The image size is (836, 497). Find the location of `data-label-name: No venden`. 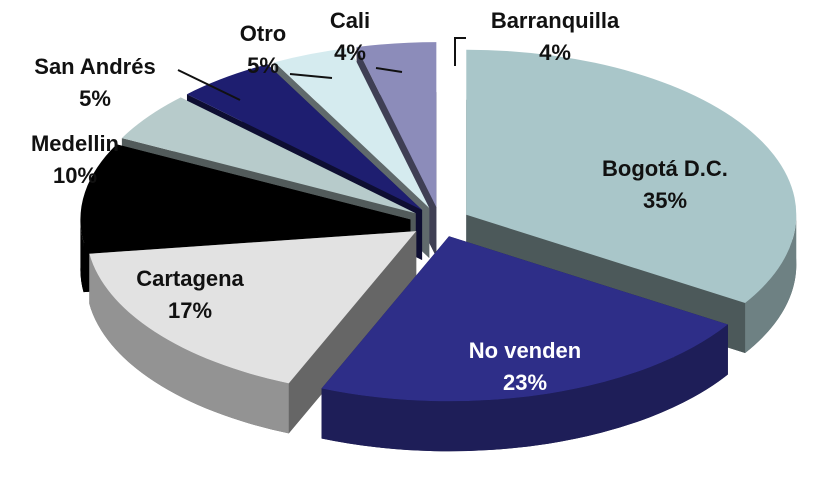

data-label-name: No venden is located at coordinates (525, 350).